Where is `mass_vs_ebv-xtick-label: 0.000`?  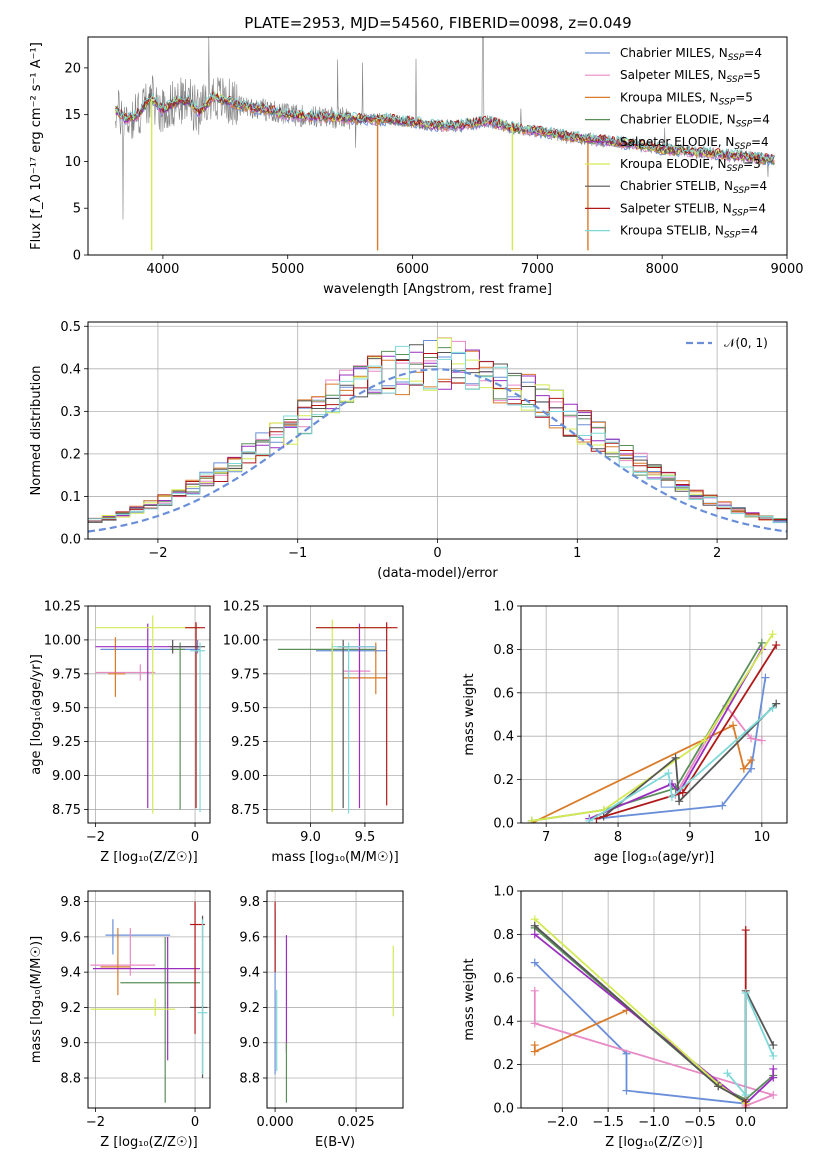 mass_vs_ebv-xtick-label: 0.000 is located at coordinates (274, 1122).